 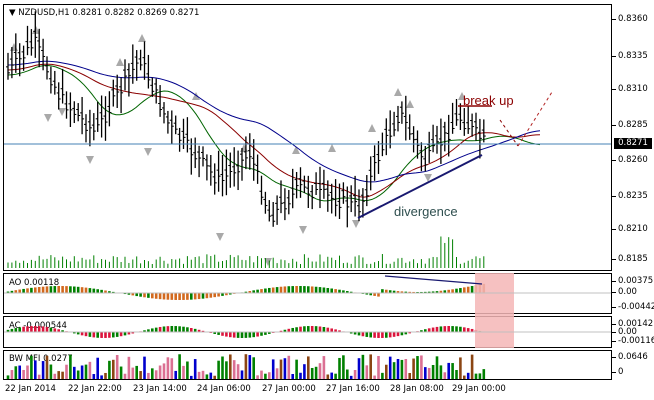 What do you see at coordinates (630, 259) in the screenshot?
I see `price-tick: 0.8185` at bounding box center [630, 259].